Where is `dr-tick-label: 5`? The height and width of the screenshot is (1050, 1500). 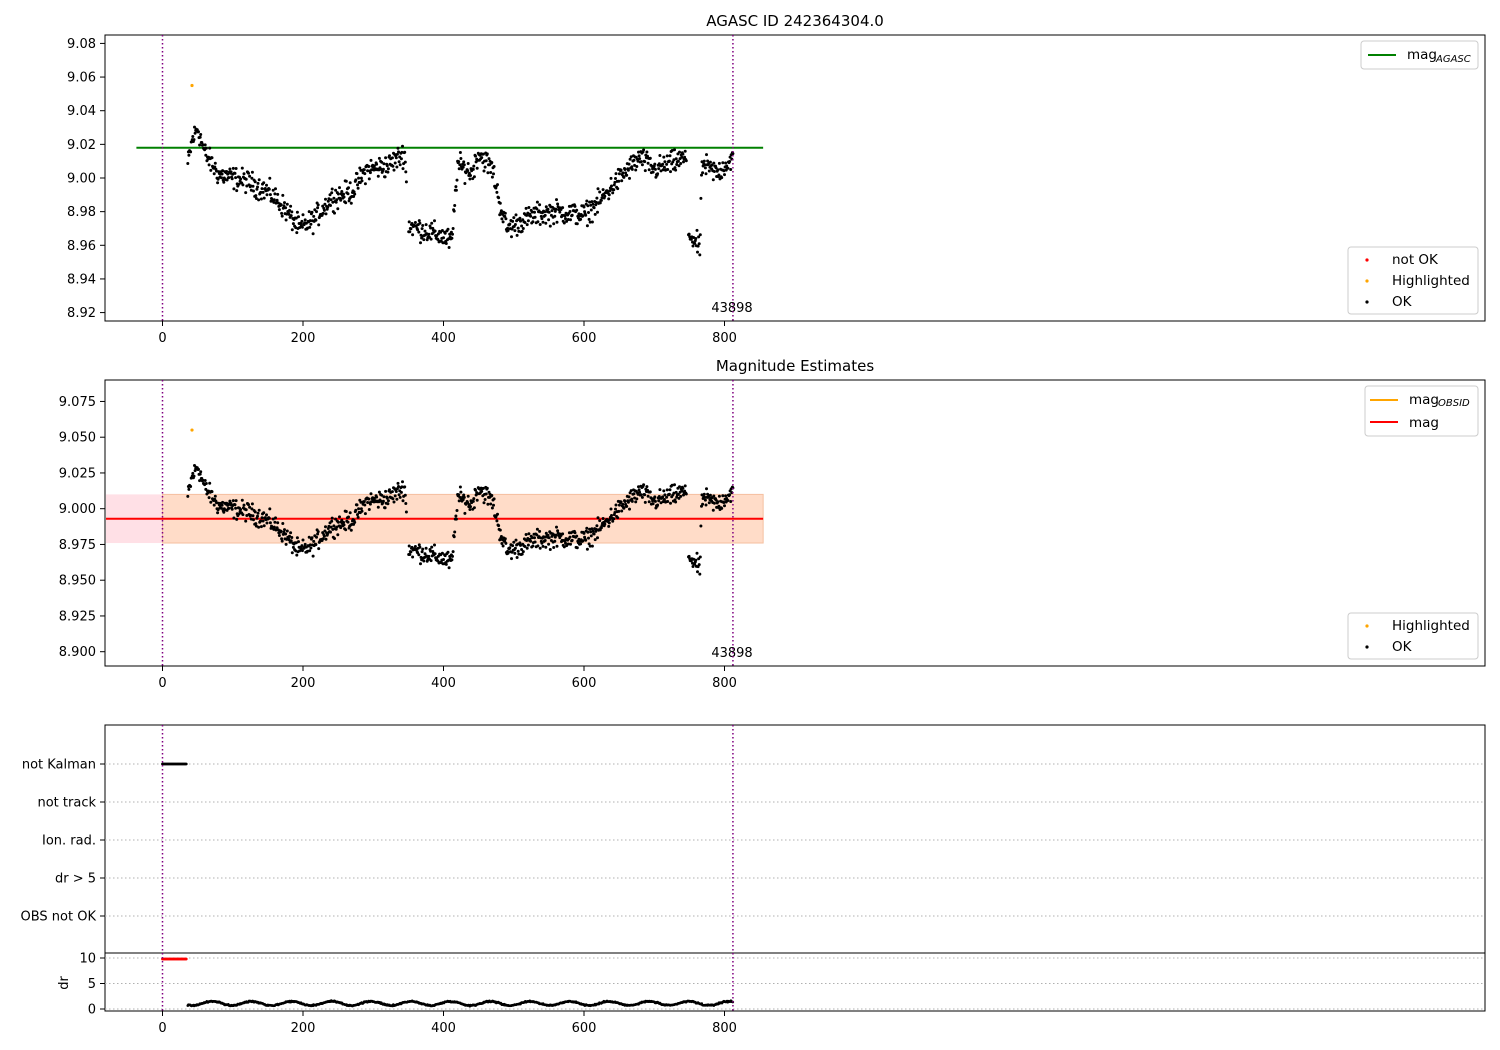
dr-tick-label: 5 is located at coordinates (92, 984).